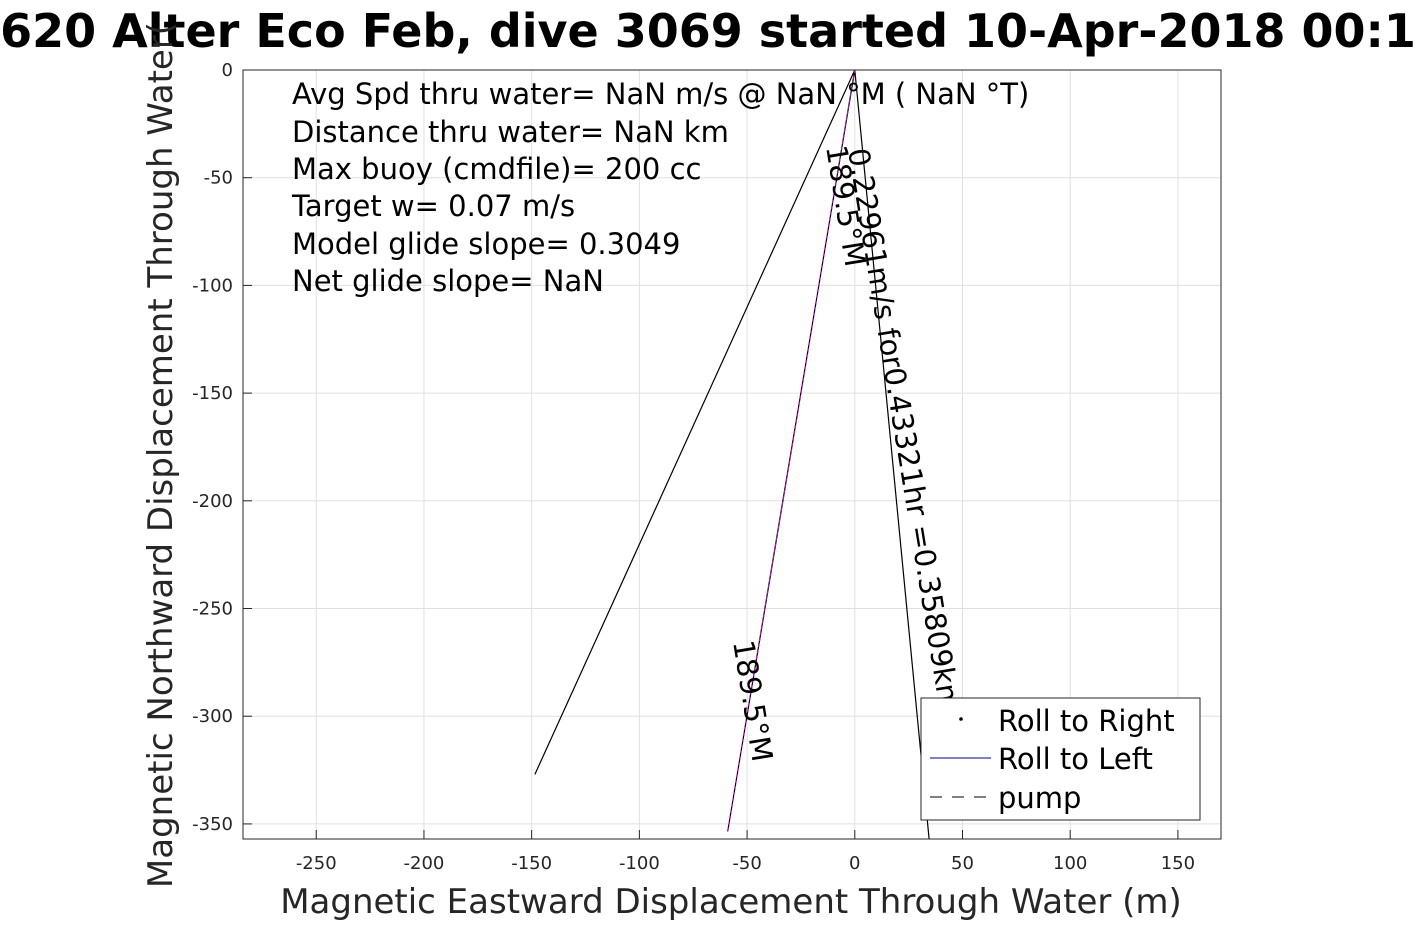 The width and height of the screenshot is (1417, 945). Describe the element at coordinates (212, 716) in the screenshot. I see `y-tick-label: -300` at that location.